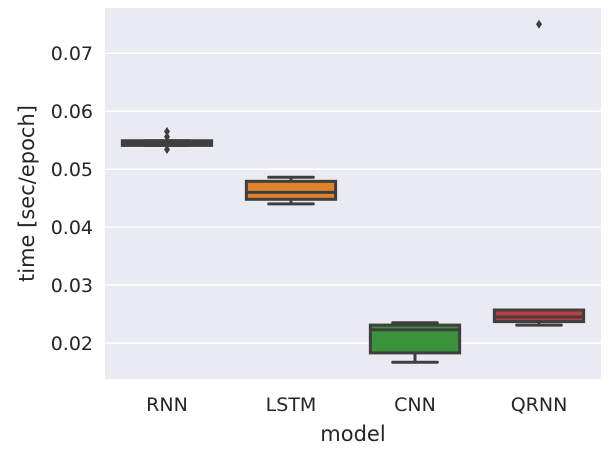 This screenshot has height=454, width=610. I want to click on iqr-box, so click(291, 190).